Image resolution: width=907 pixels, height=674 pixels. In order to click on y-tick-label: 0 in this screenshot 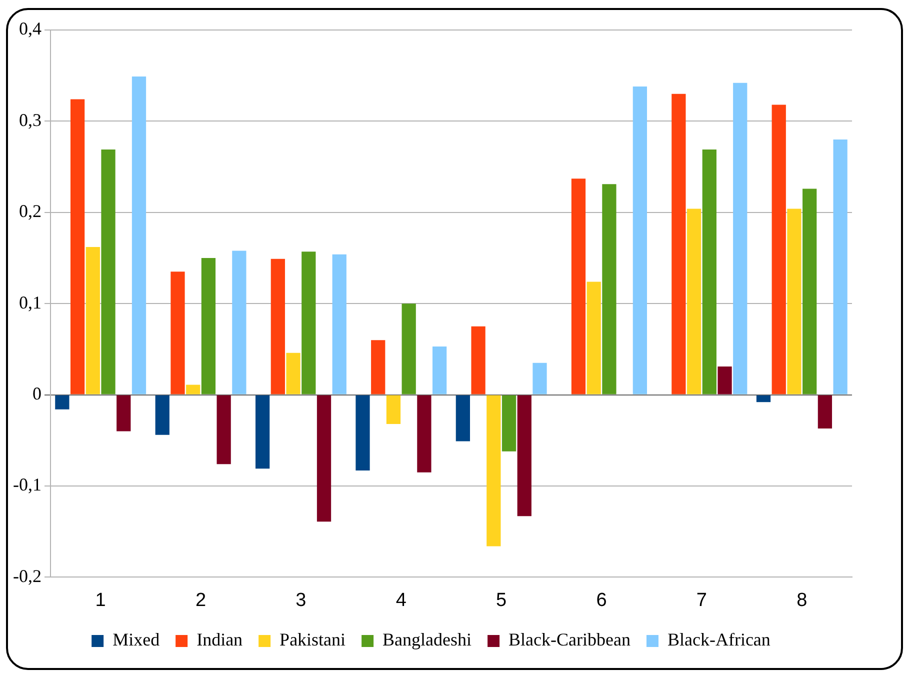, I will do `click(37, 394)`.